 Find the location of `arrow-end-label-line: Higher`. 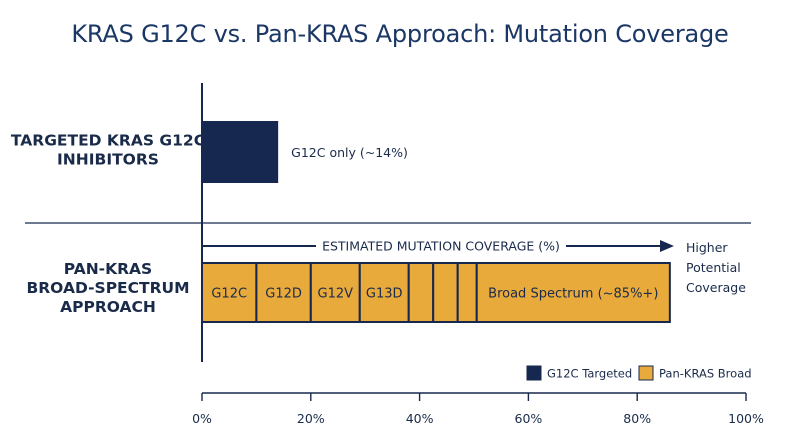

arrow-end-label-line: Higher is located at coordinates (707, 247).